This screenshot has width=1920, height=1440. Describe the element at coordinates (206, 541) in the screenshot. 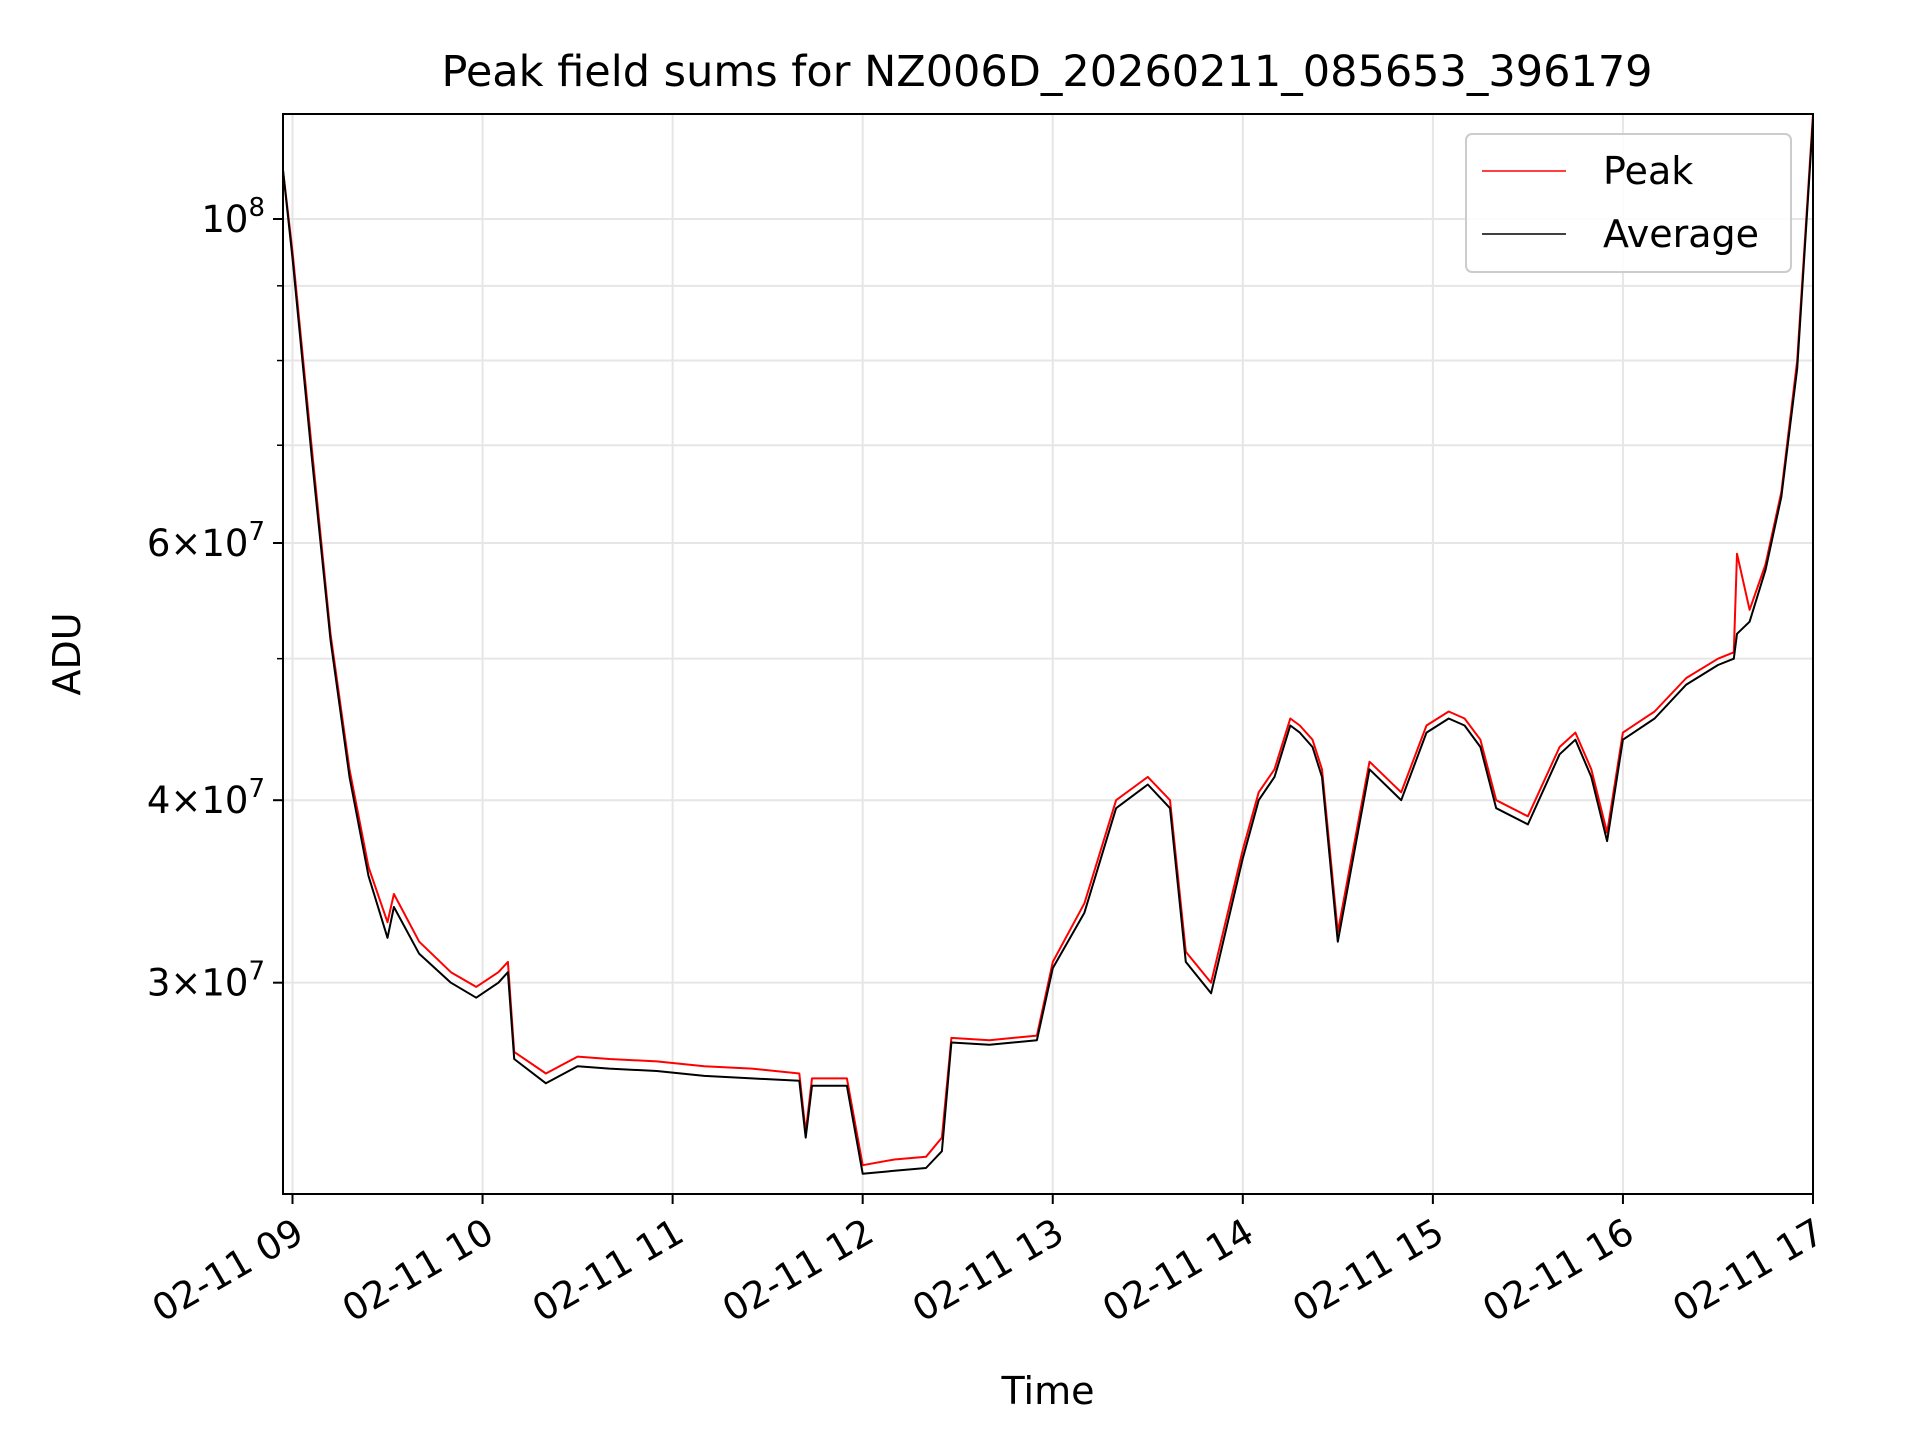

I see `y-tick-label: 6×107` at that location.